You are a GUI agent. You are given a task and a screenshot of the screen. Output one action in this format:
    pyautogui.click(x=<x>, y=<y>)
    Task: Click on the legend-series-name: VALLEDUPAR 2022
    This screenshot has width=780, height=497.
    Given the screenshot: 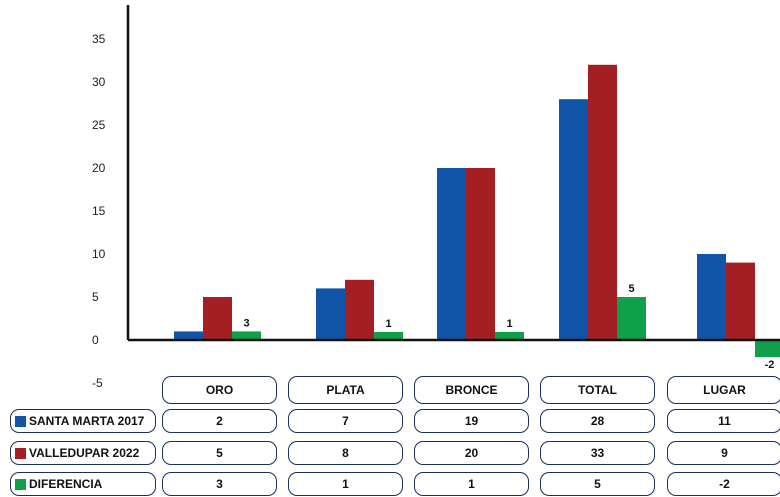 What is the action you would take?
    pyautogui.click(x=84, y=453)
    